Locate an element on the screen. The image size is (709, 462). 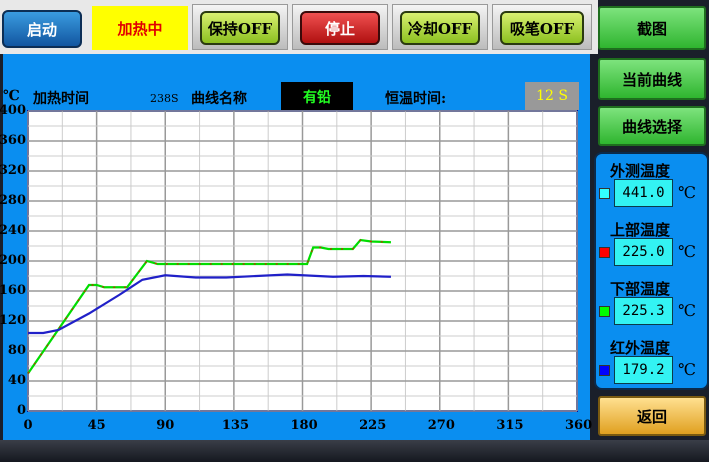
y-tick-label: 280 is located at coordinates (13, 200).